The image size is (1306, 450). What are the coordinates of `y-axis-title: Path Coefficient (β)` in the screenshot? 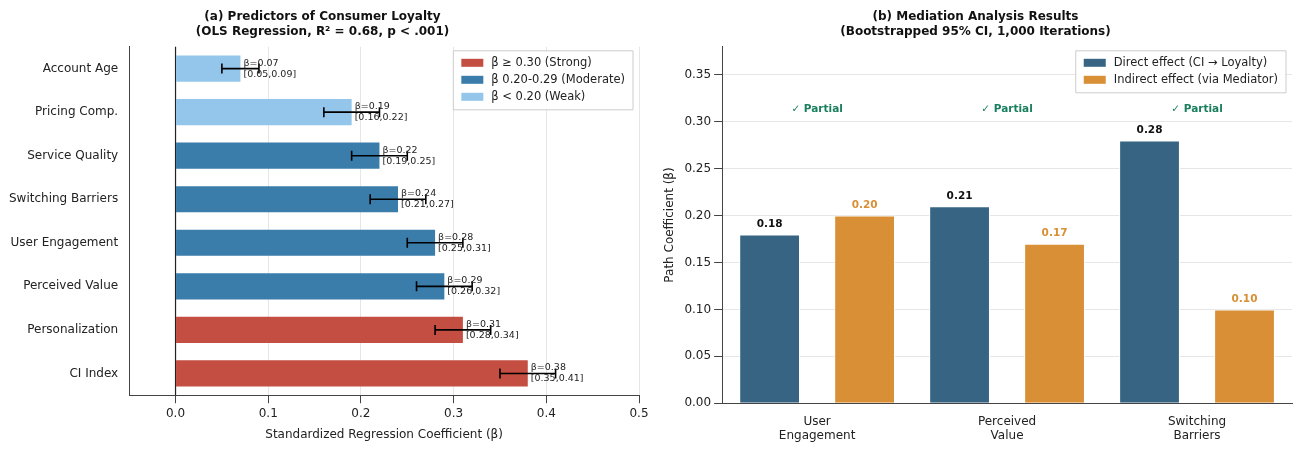 It's located at (669, 225).